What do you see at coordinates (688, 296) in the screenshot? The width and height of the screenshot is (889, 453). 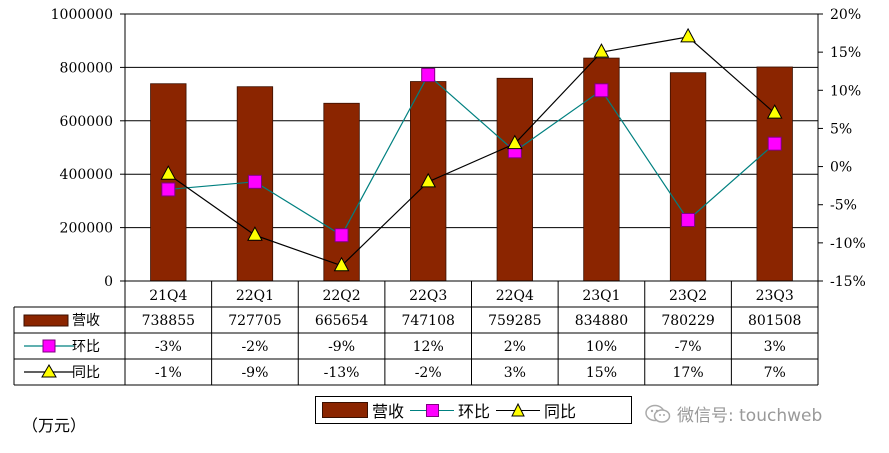 I see `category-label: 23Q2` at bounding box center [688, 296].